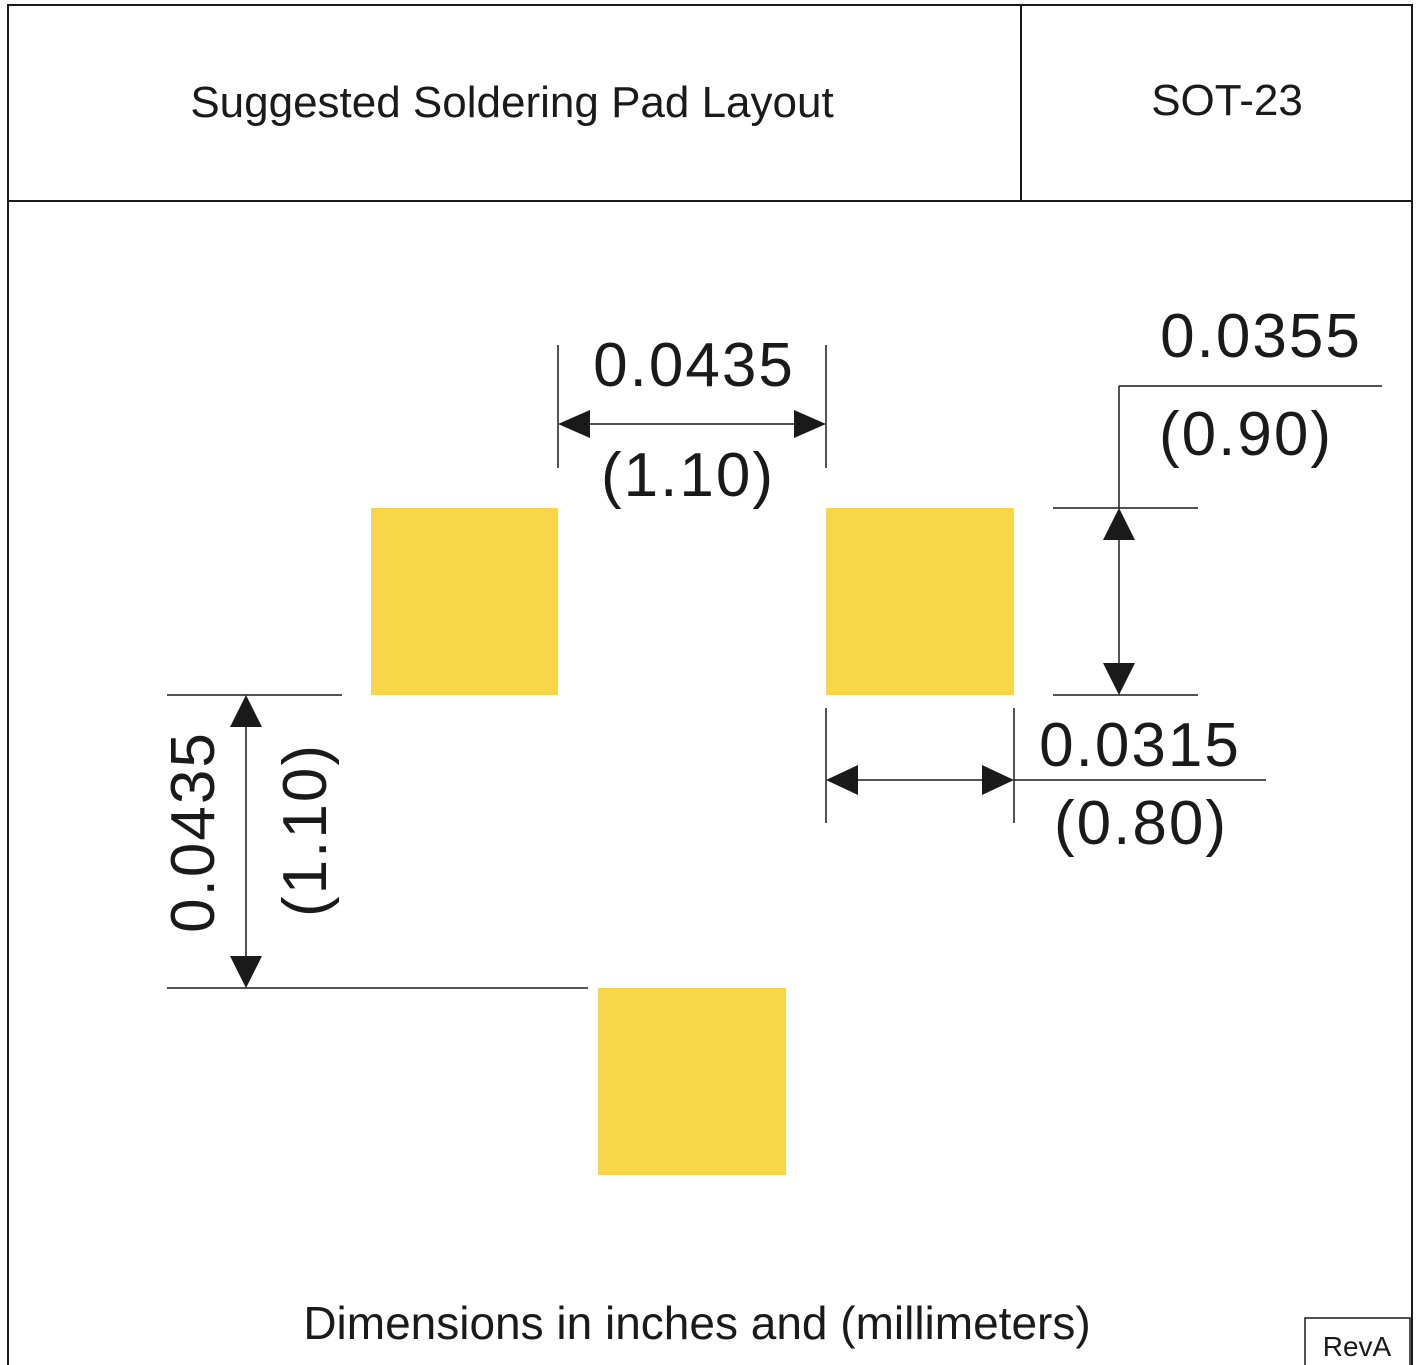 This screenshot has width=1418, height=1365. What do you see at coordinates (692, 420) in the screenshot?
I see `dimension-top-spacing: 0.0435 (1.10)` at bounding box center [692, 420].